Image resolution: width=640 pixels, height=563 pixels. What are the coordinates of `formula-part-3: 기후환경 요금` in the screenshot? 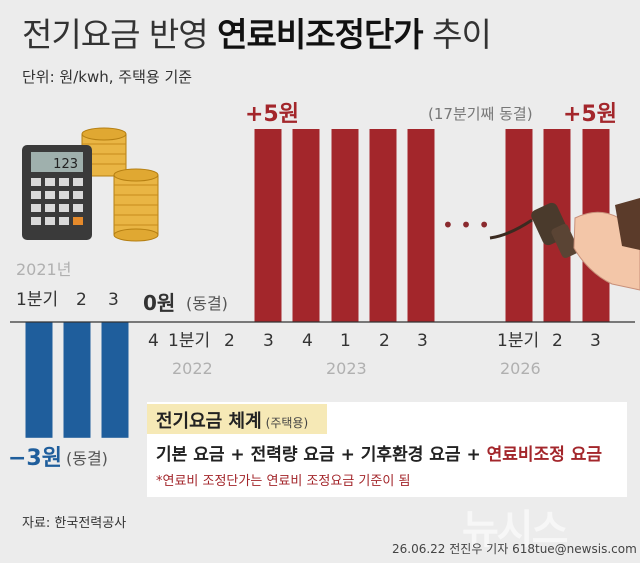 It's located at (410, 455).